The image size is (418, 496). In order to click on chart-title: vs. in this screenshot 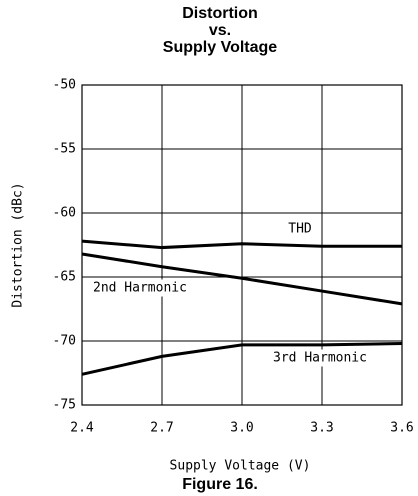, I will do `click(220, 30)`.